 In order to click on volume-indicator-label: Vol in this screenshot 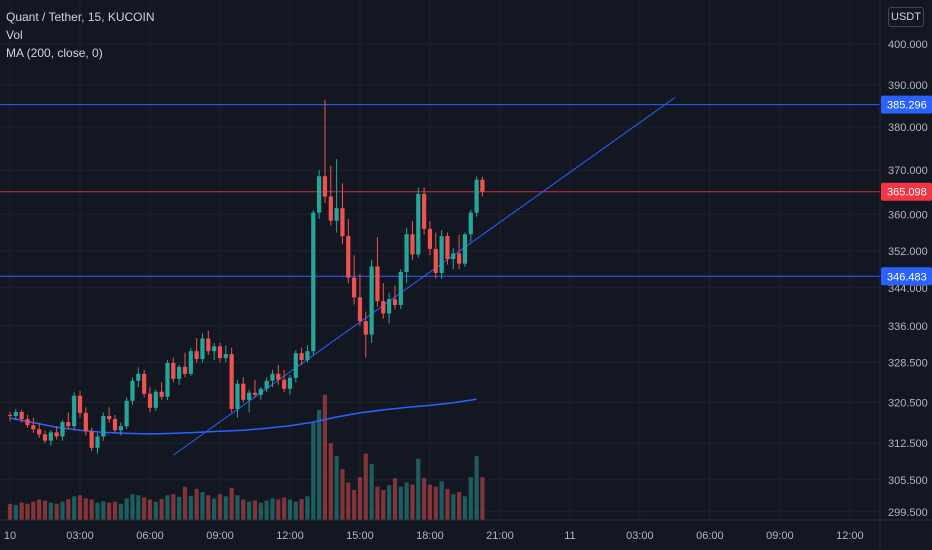, I will do `click(80, 35)`.